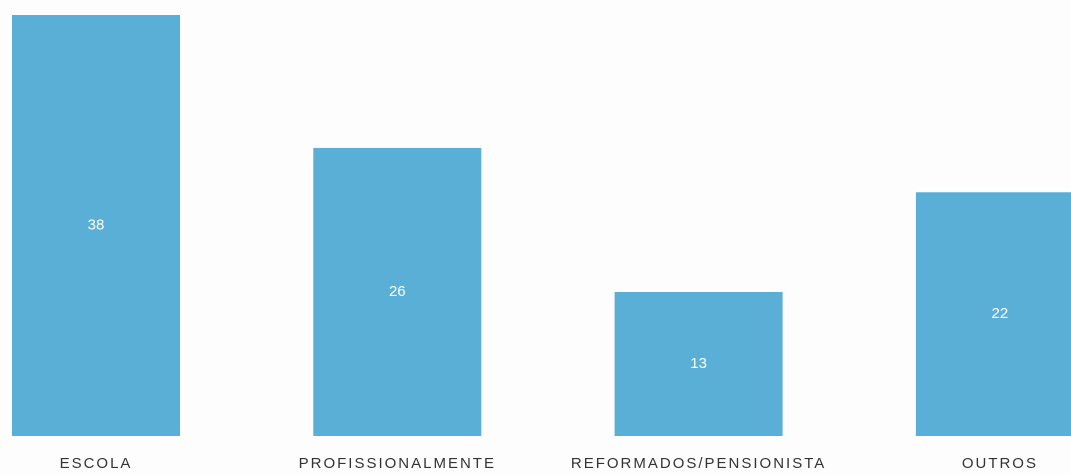 This screenshot has height=475, width=1071. I want to click on value-label: 22, so click(1000, 313).